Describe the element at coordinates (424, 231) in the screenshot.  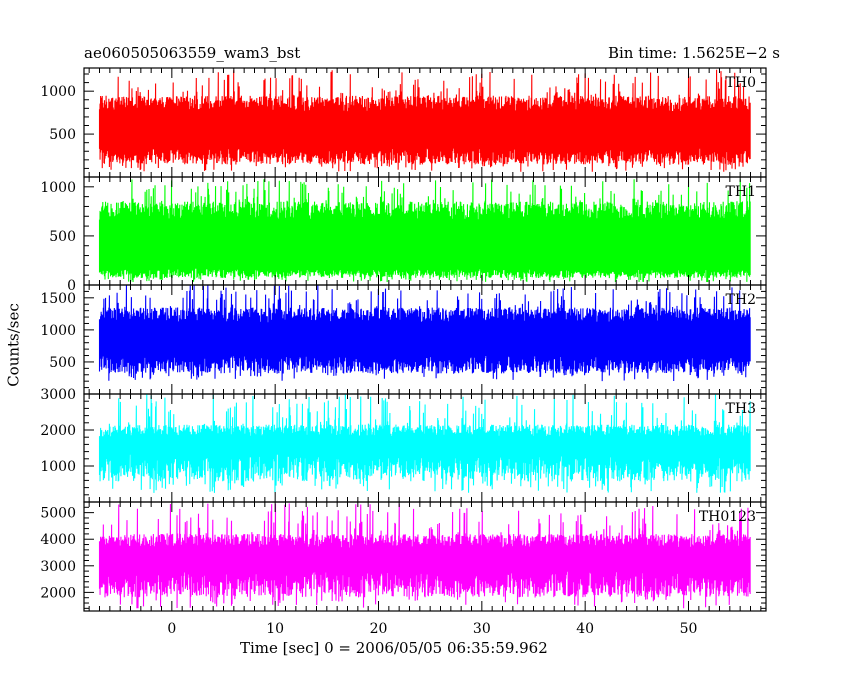
I see `series-th1` at that location.